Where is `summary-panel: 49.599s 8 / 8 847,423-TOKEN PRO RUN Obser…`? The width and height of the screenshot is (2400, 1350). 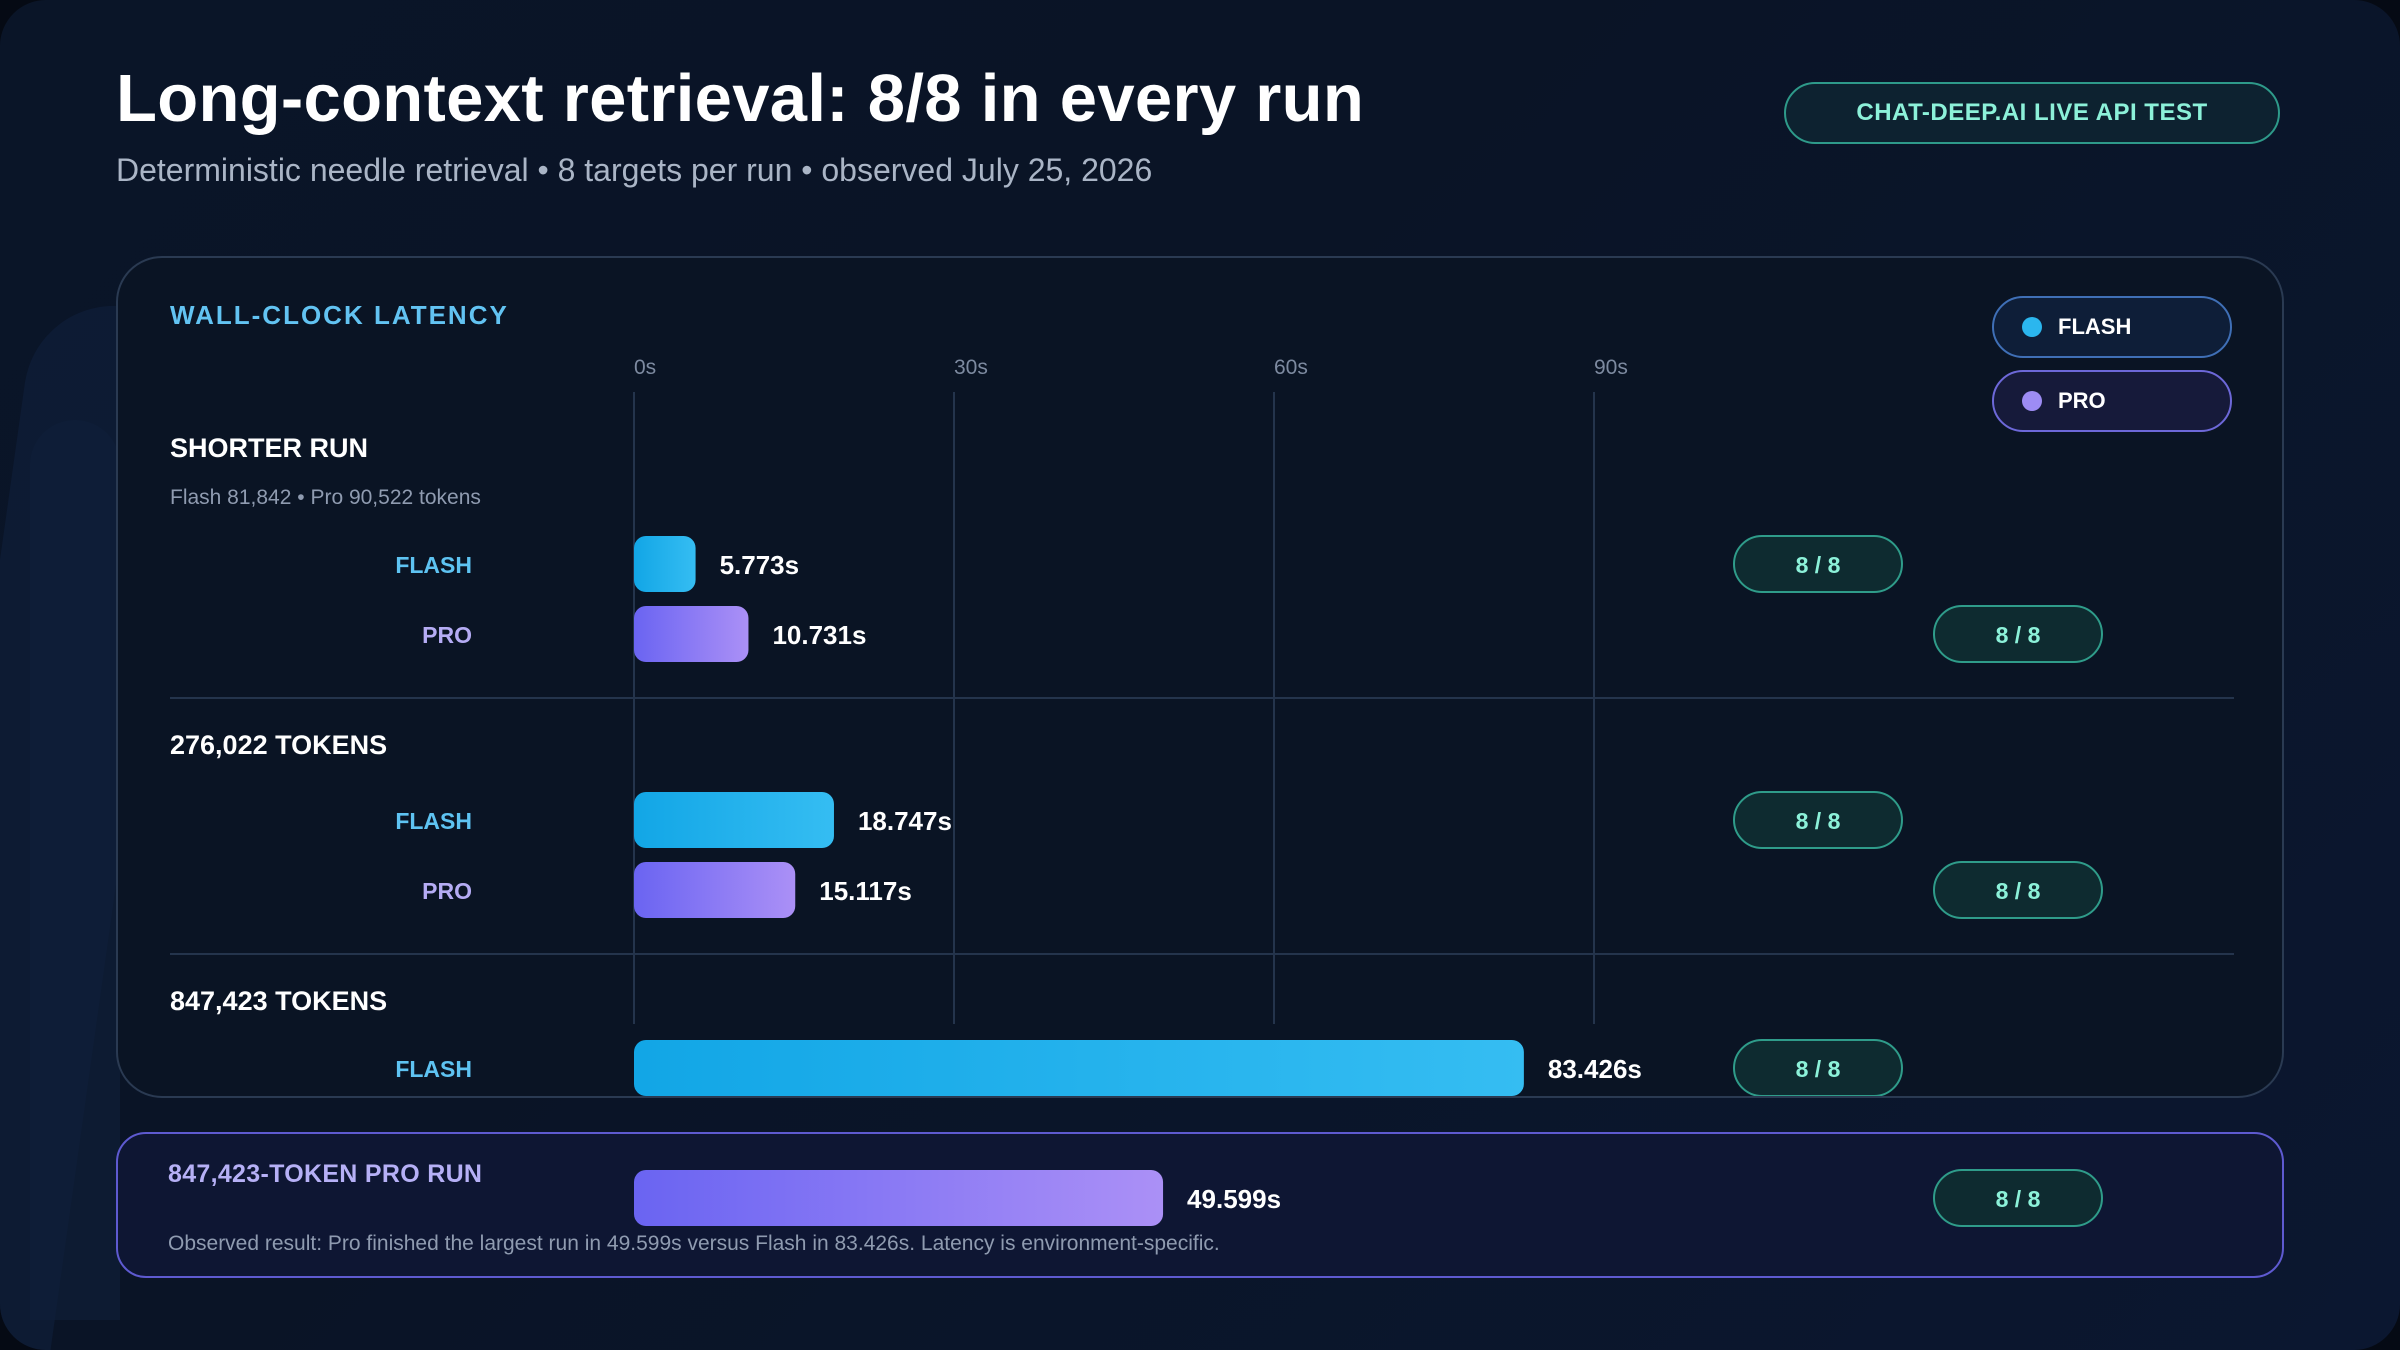 summary-panel: 49.599s 8 / 8 847,423-TOKEN PRO RUN Obser… is located at coordinates (1200, 1205).